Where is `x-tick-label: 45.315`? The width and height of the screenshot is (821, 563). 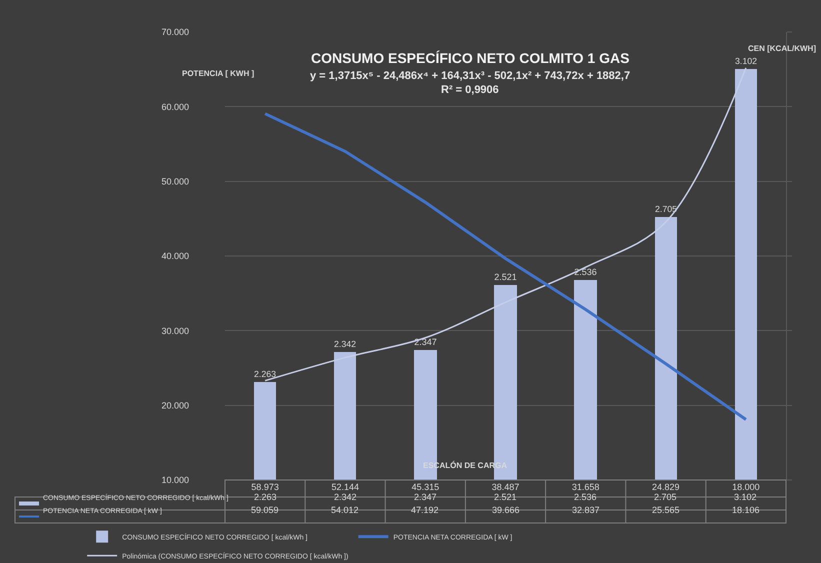 x-tick-label: 45.315 is located at coordinates (426, 487).